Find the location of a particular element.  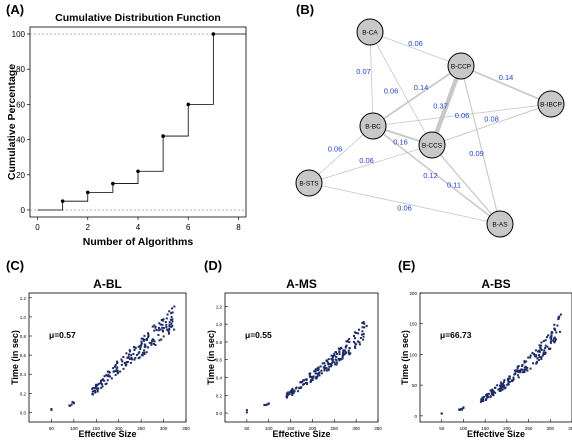

scatter-y-tick-label: 0.8 is located at coordinates (23, 336).